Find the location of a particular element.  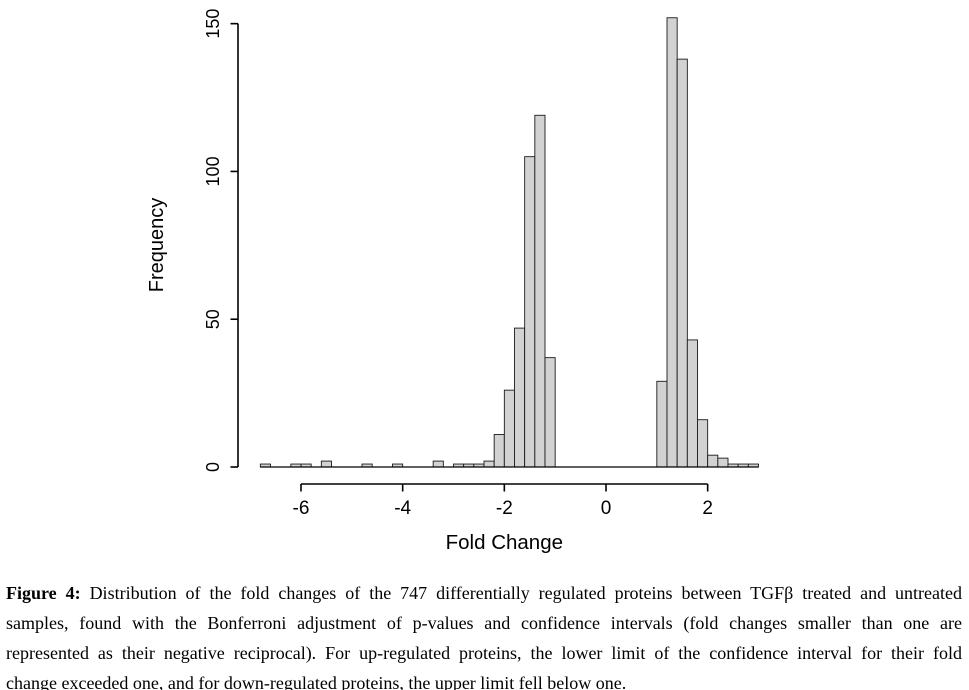

x-tick-label: -2 is located at coordinates (504, 508).